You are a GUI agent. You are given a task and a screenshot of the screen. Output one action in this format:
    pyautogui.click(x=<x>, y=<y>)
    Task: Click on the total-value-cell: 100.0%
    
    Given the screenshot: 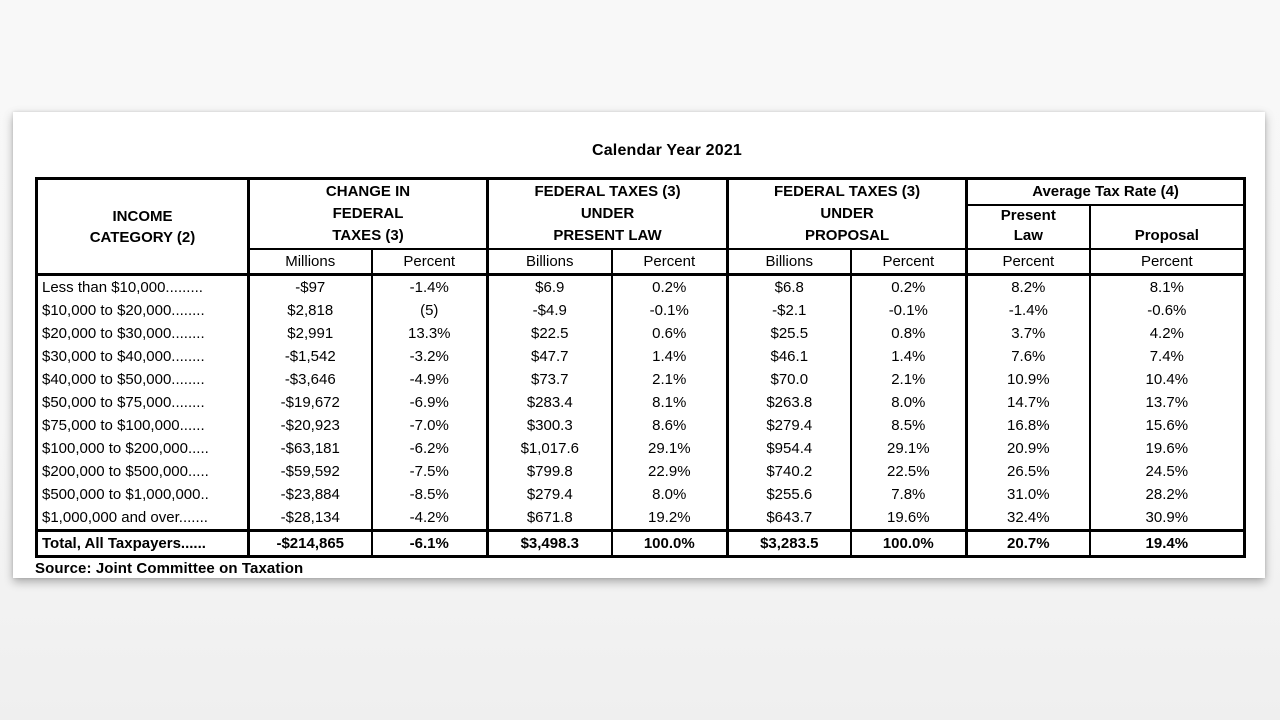 What is the action you would take?
    pyautogui.click(x=669, y=543)
    